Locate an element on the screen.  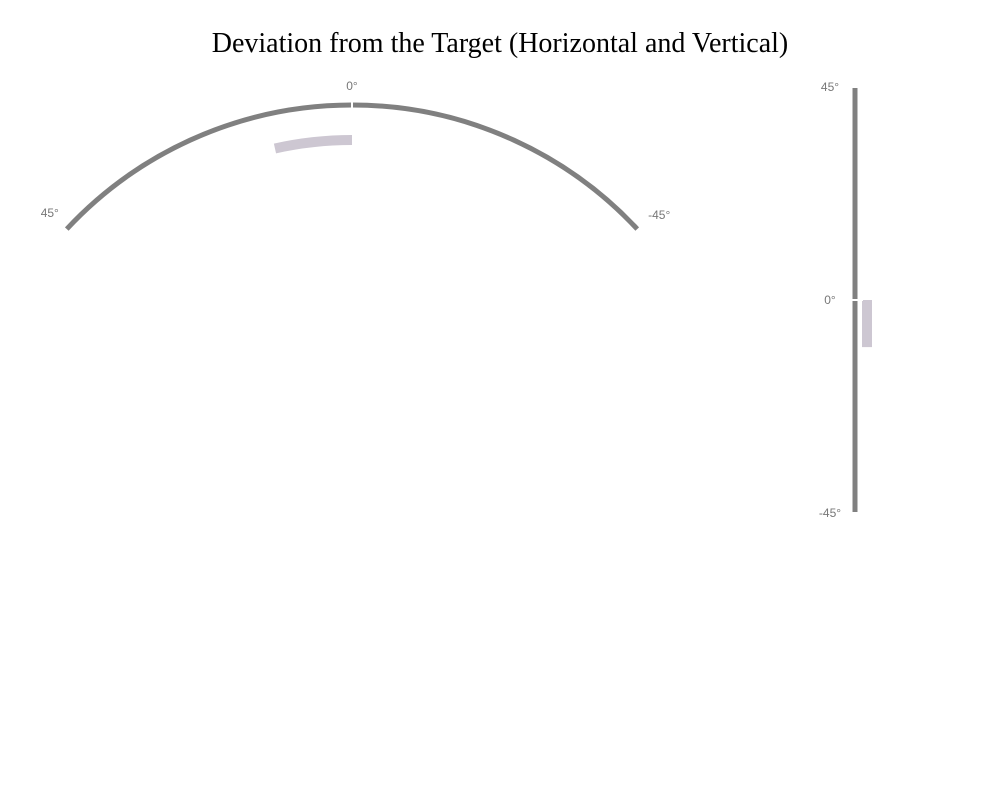
horizontal-tick-label-left: 45° is located at coordinates (50, 213).